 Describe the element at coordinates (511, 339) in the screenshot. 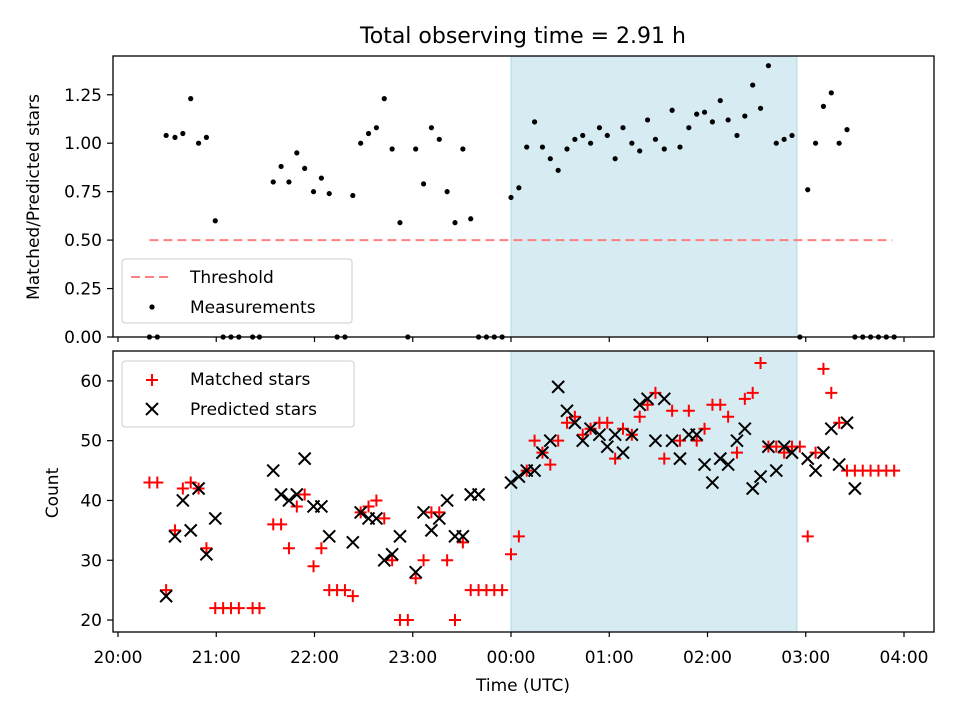

I see `top-x-ticks` at that location.